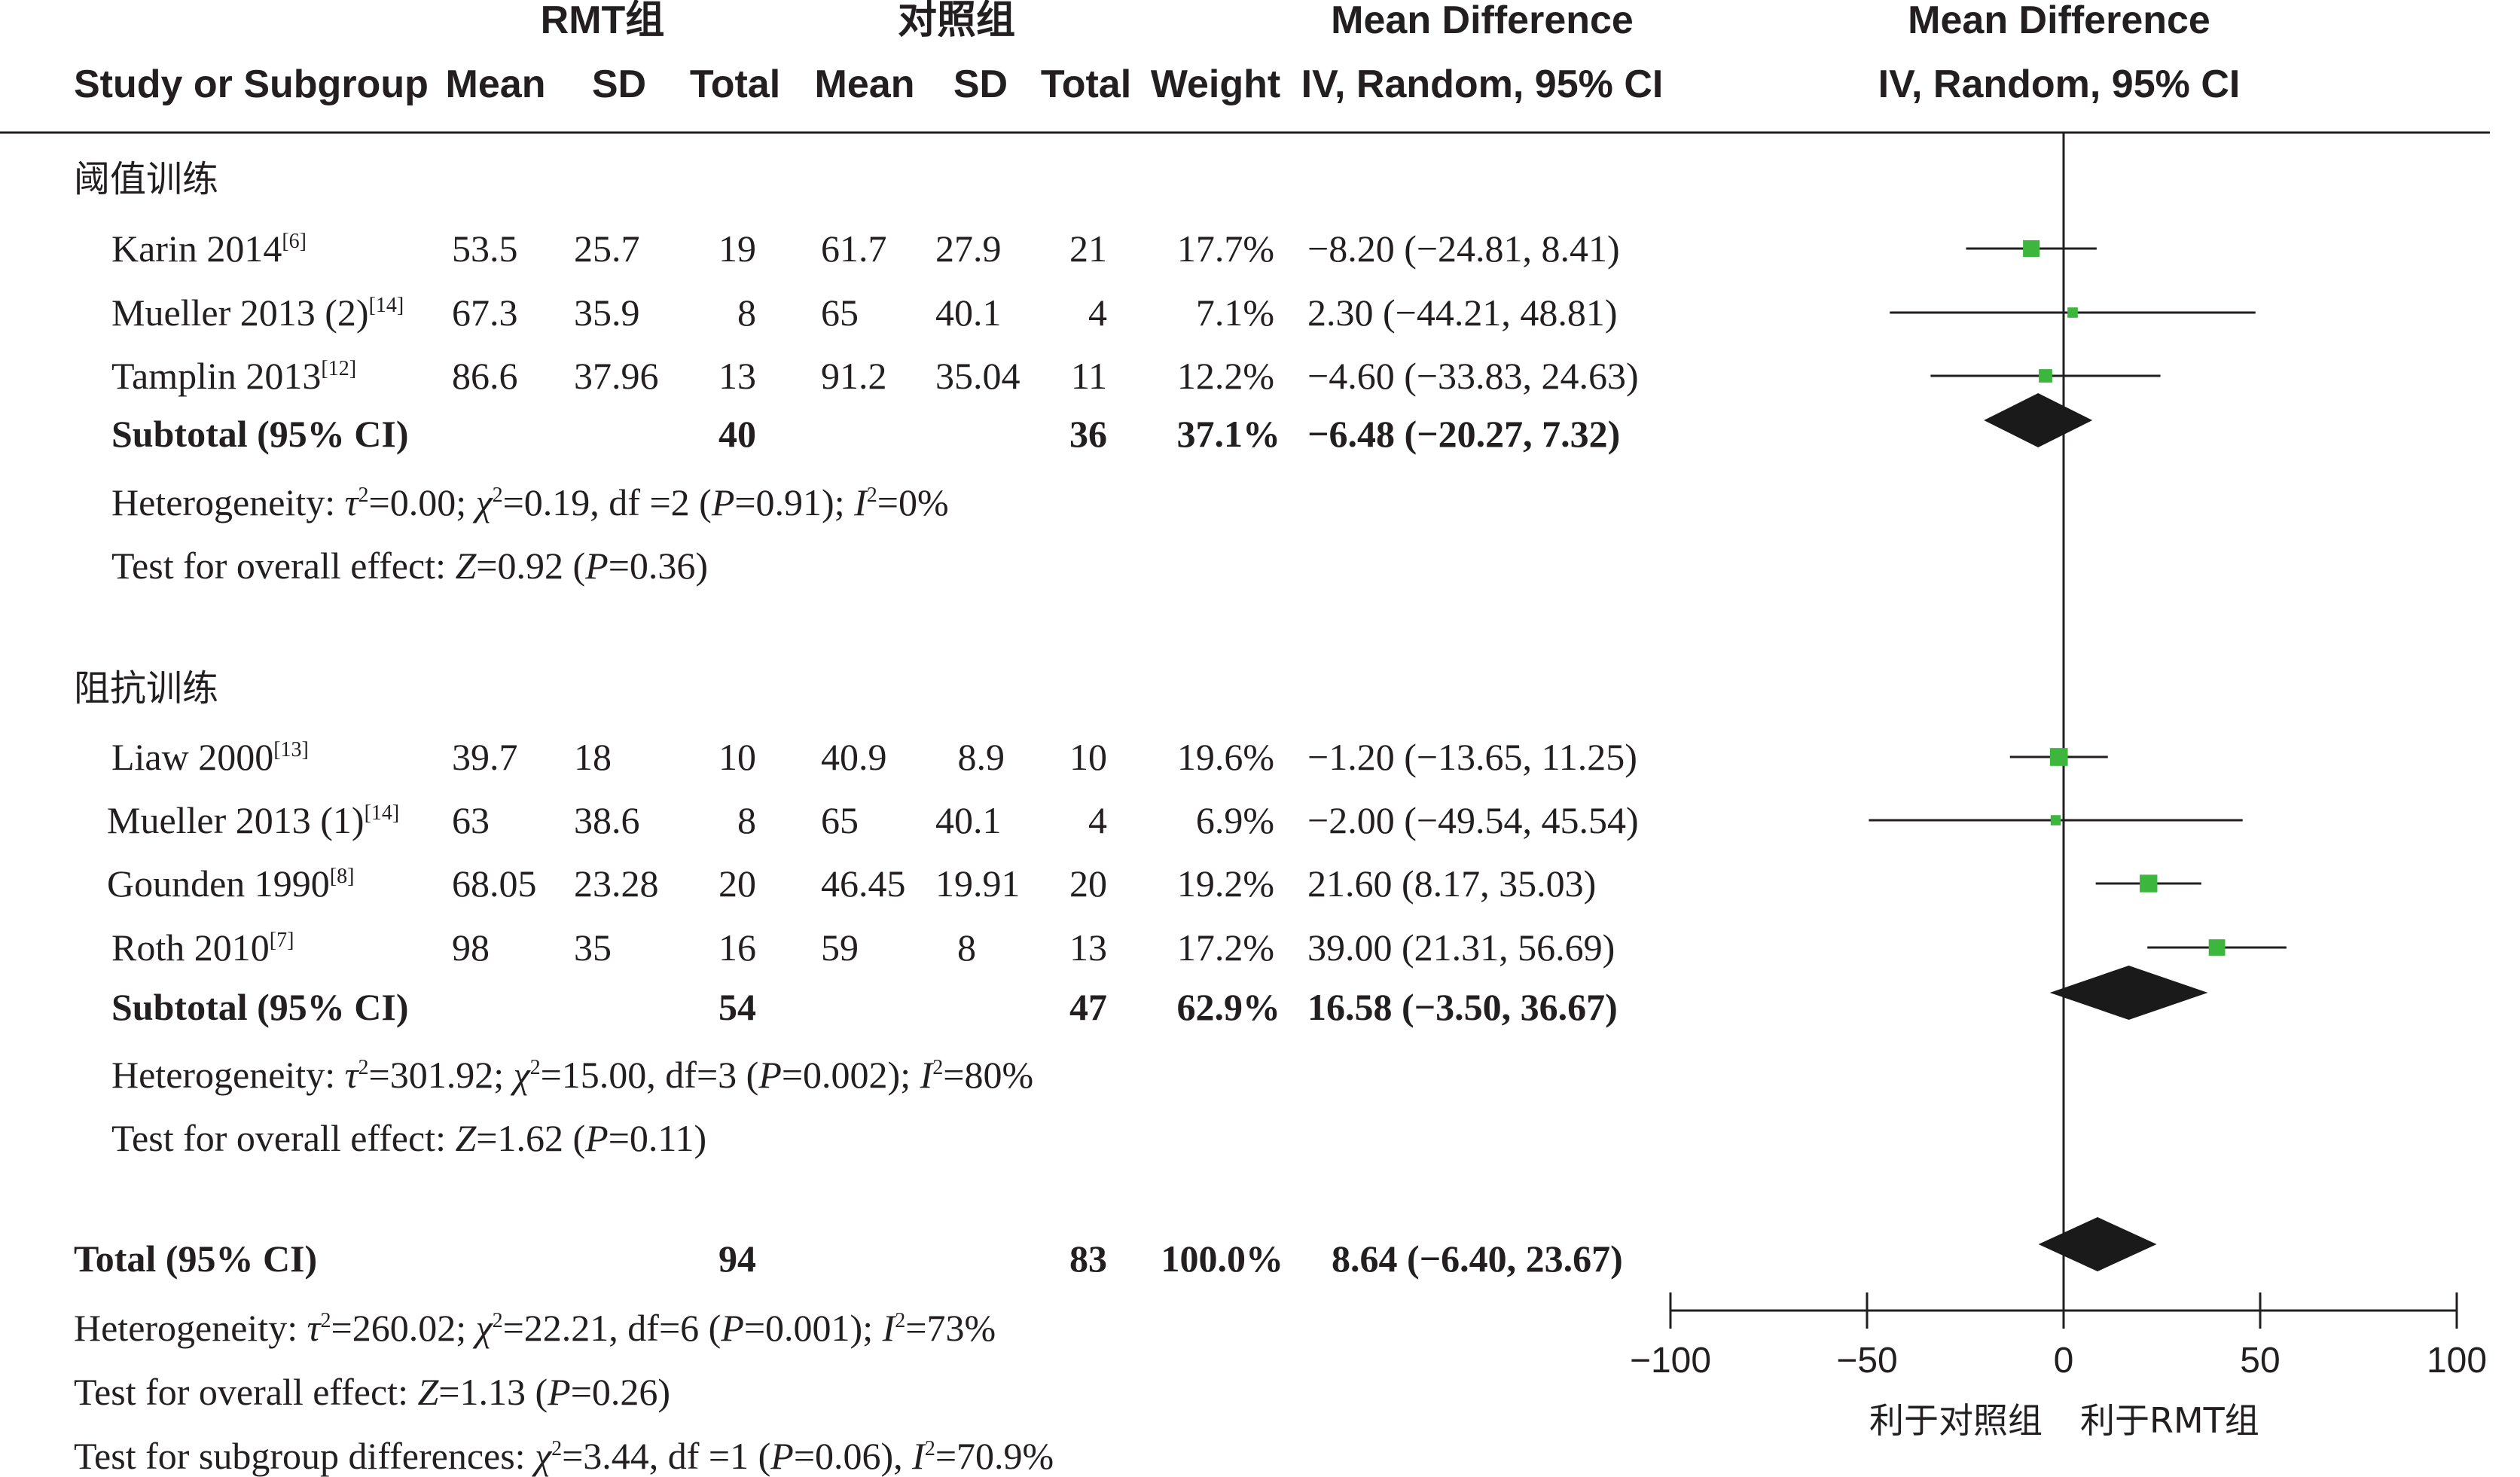  Describe the element at coordinates (1472, 757) in the screenshot. I see `ci-cell: −1.20 (−13.65, 11.25)` at that location.